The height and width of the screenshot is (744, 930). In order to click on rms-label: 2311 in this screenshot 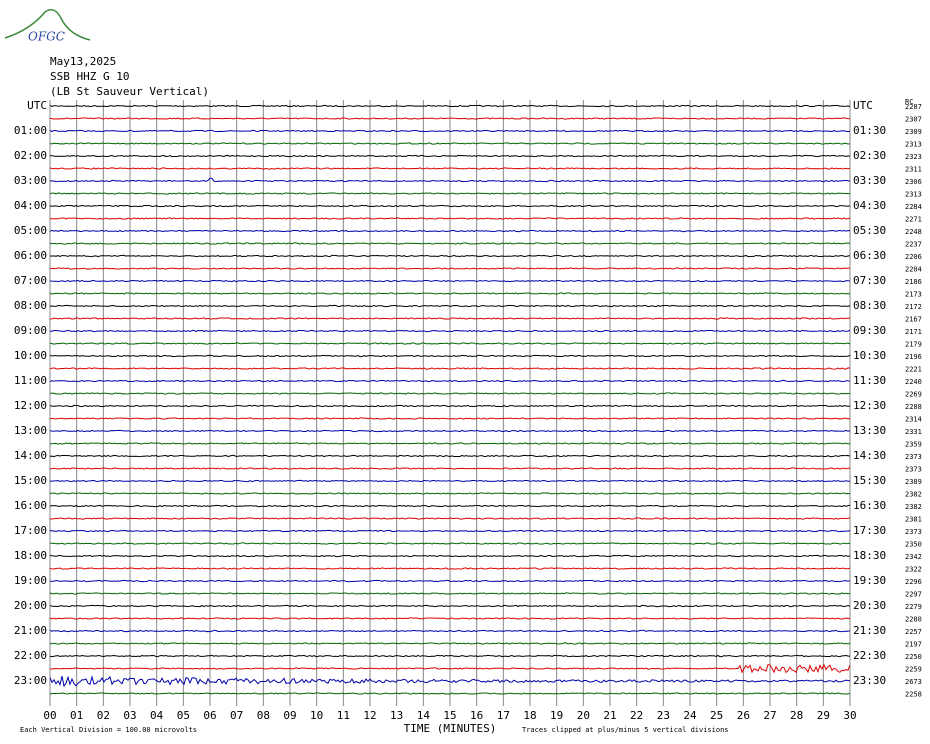, I will do `click(913, 170)`.